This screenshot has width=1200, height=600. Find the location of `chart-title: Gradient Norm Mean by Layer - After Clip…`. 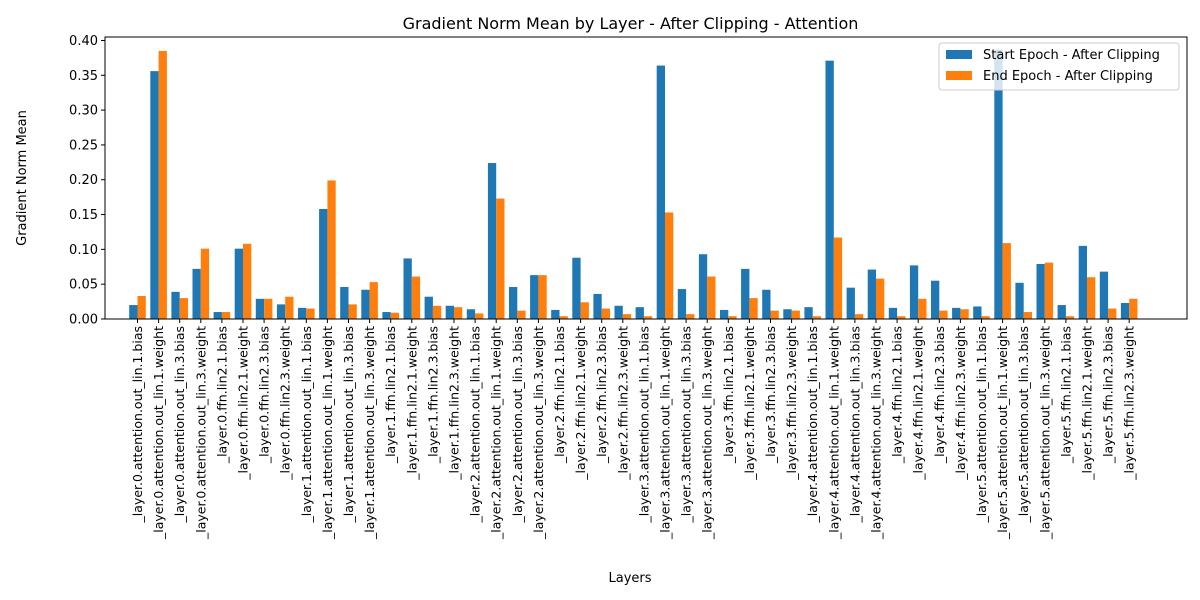

chart-title: Gradient Norm Mean by Layer - After Clip… is located at coordinates (631, 23).